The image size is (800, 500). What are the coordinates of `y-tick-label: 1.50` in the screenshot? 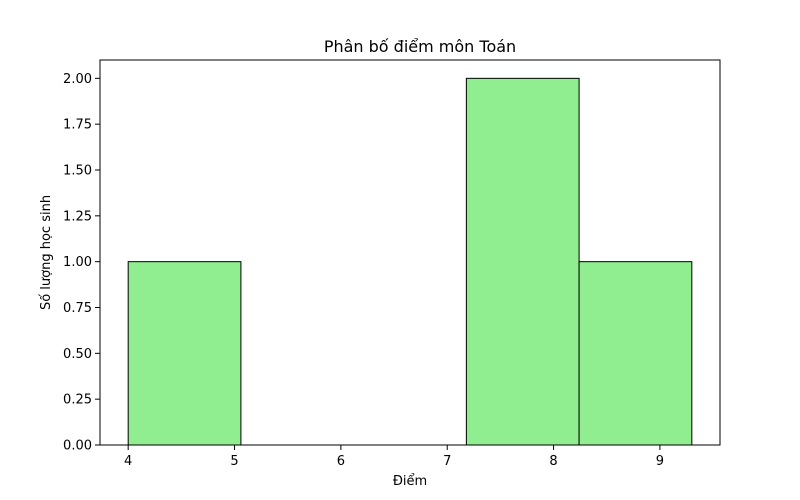 It's located at (77, 171).